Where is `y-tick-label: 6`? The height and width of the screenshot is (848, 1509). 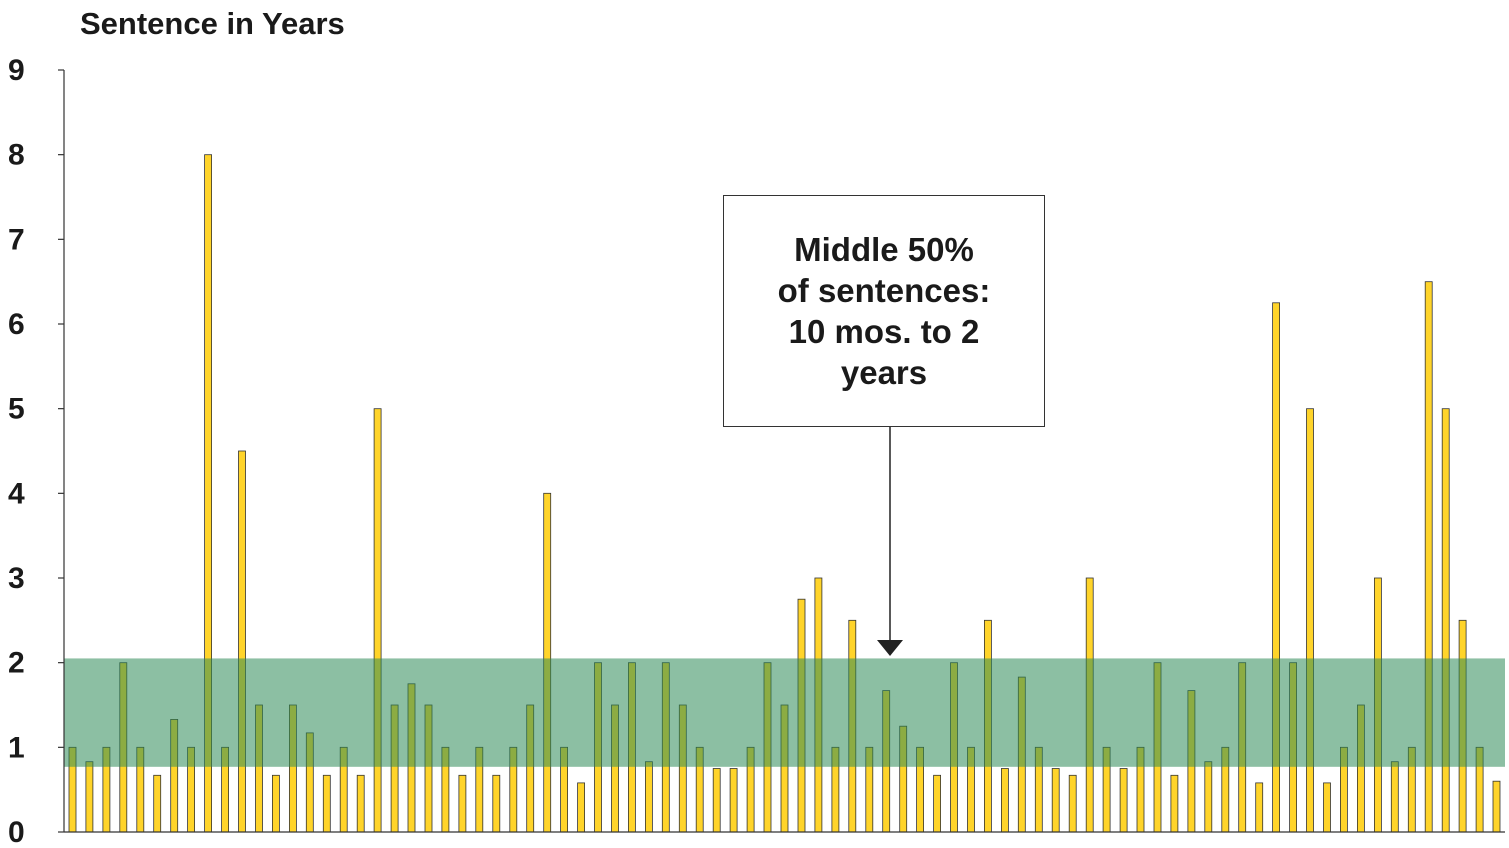
y-tick-label: 6 is located at coordinates (16, 324).